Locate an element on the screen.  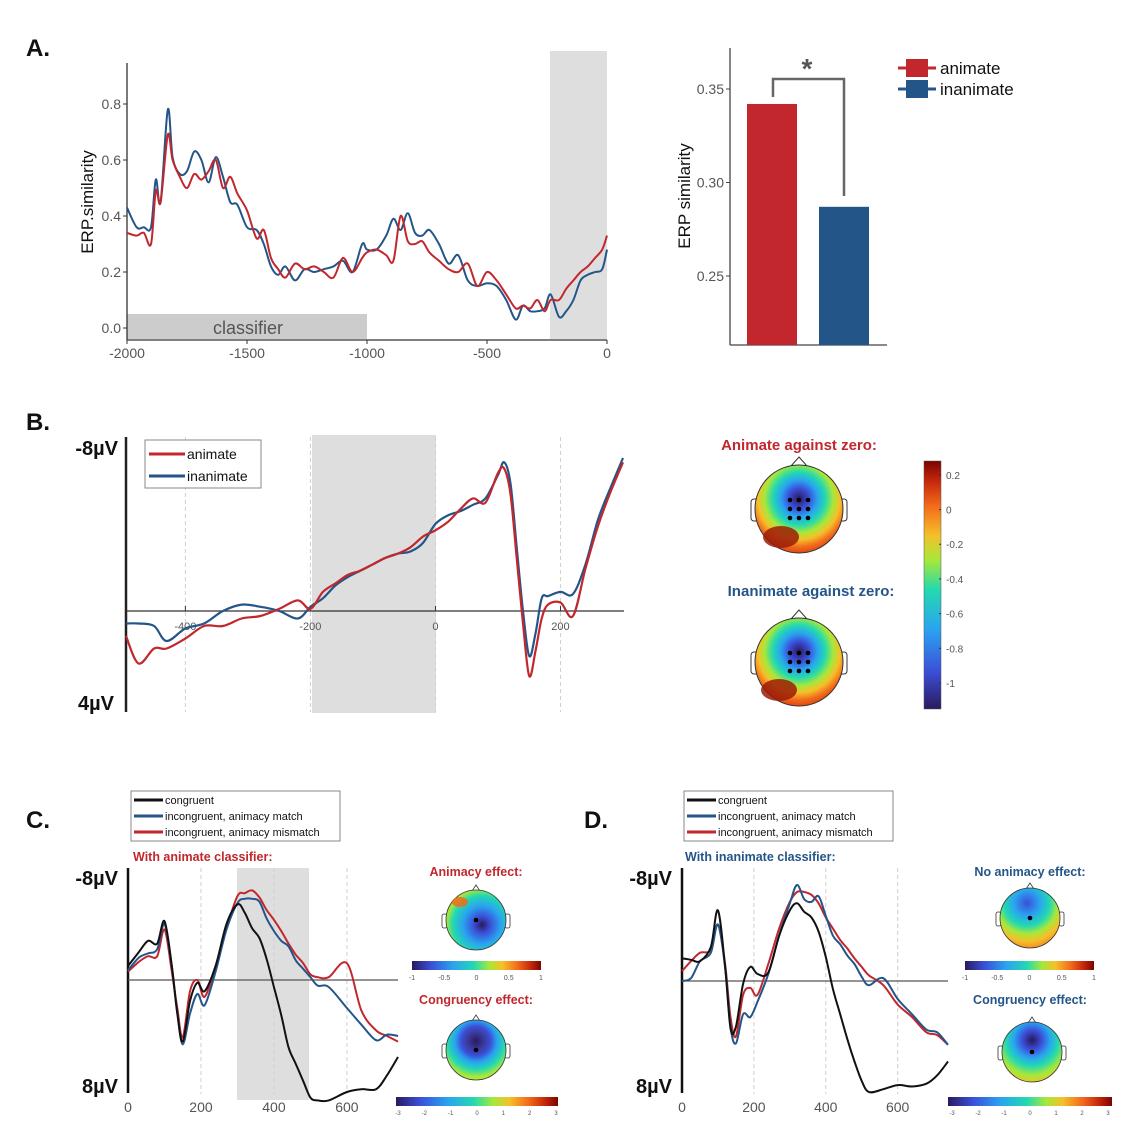
y-label-top-b: -8µV is located at coordinates (96, 449).